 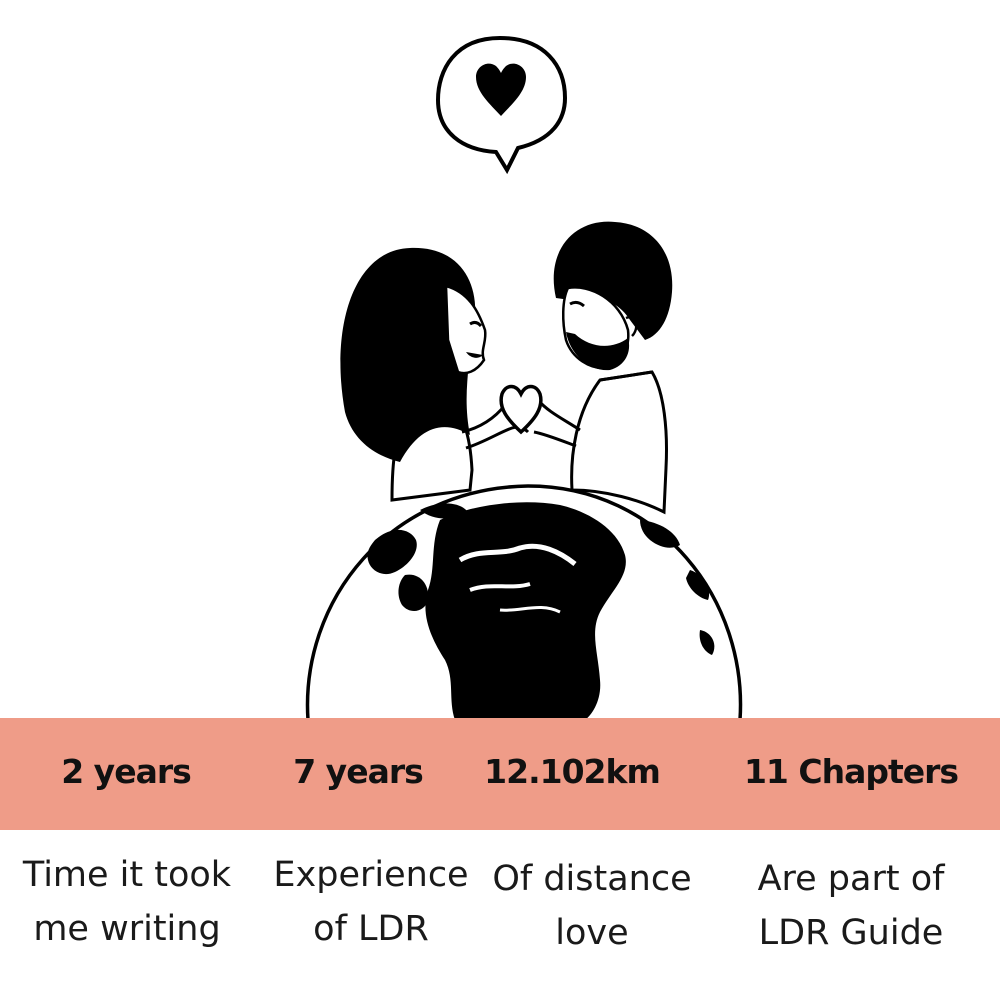 I want to click on stats-band, so click(x=500, y=774).